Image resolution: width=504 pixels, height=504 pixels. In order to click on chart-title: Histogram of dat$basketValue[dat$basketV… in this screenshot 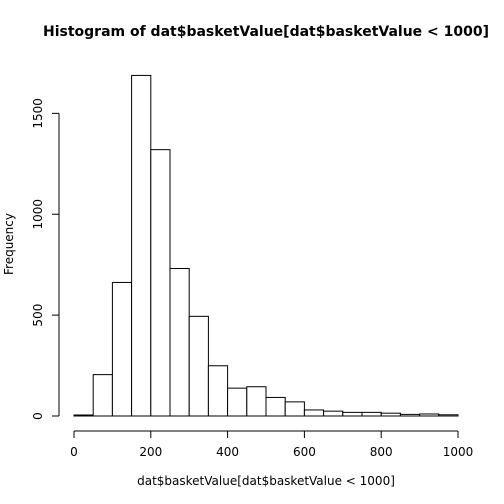, I will do `click(266, 32)`.